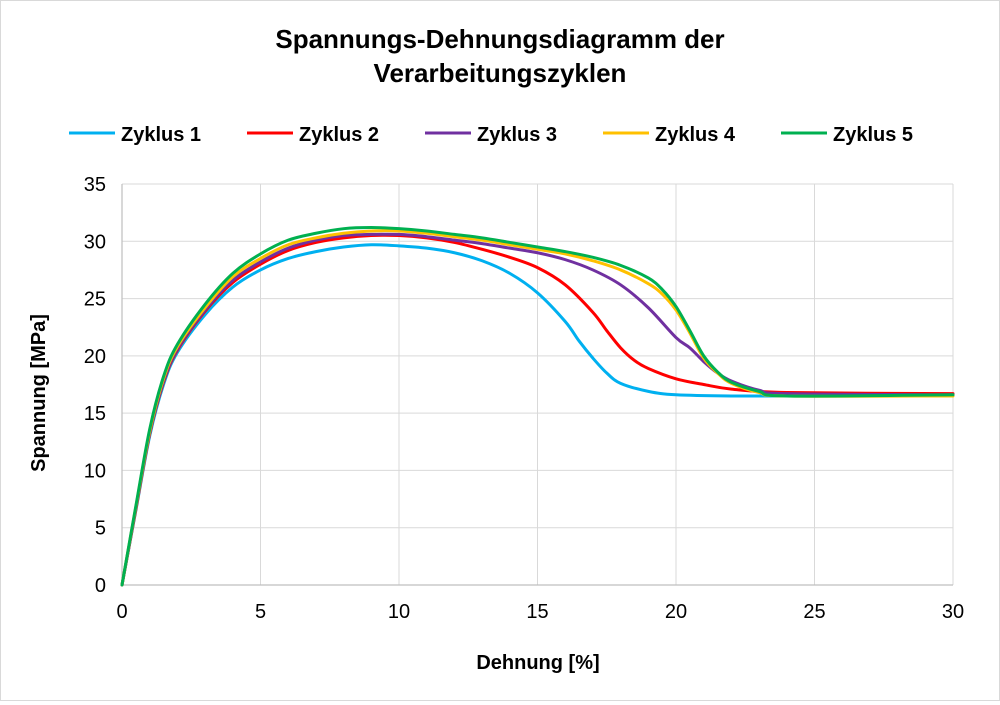  Describe the element at coordinates (95, 471) in the screenshot. I see `y-tick-label: 10` at that location.